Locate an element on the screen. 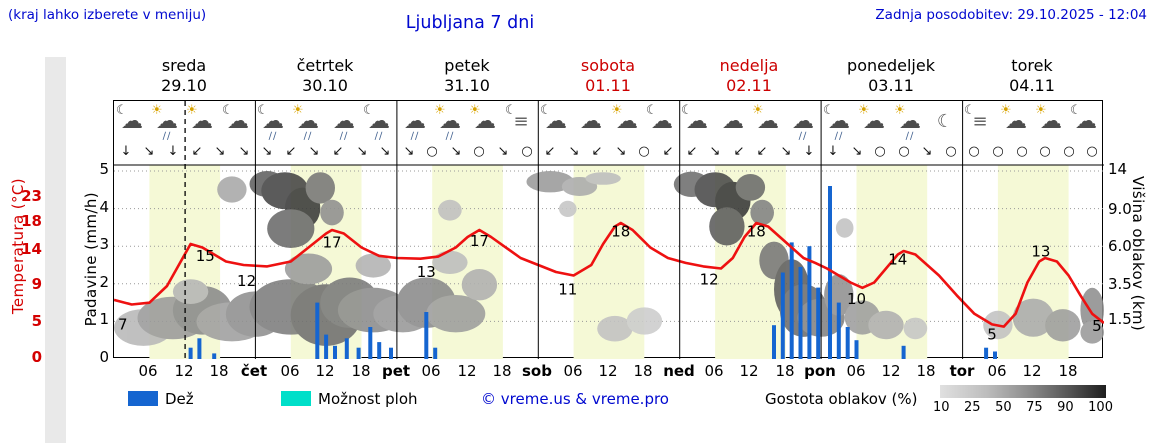 The image size is (1152, 443). precip-tick: 4 is located at coordinates (104, 207).